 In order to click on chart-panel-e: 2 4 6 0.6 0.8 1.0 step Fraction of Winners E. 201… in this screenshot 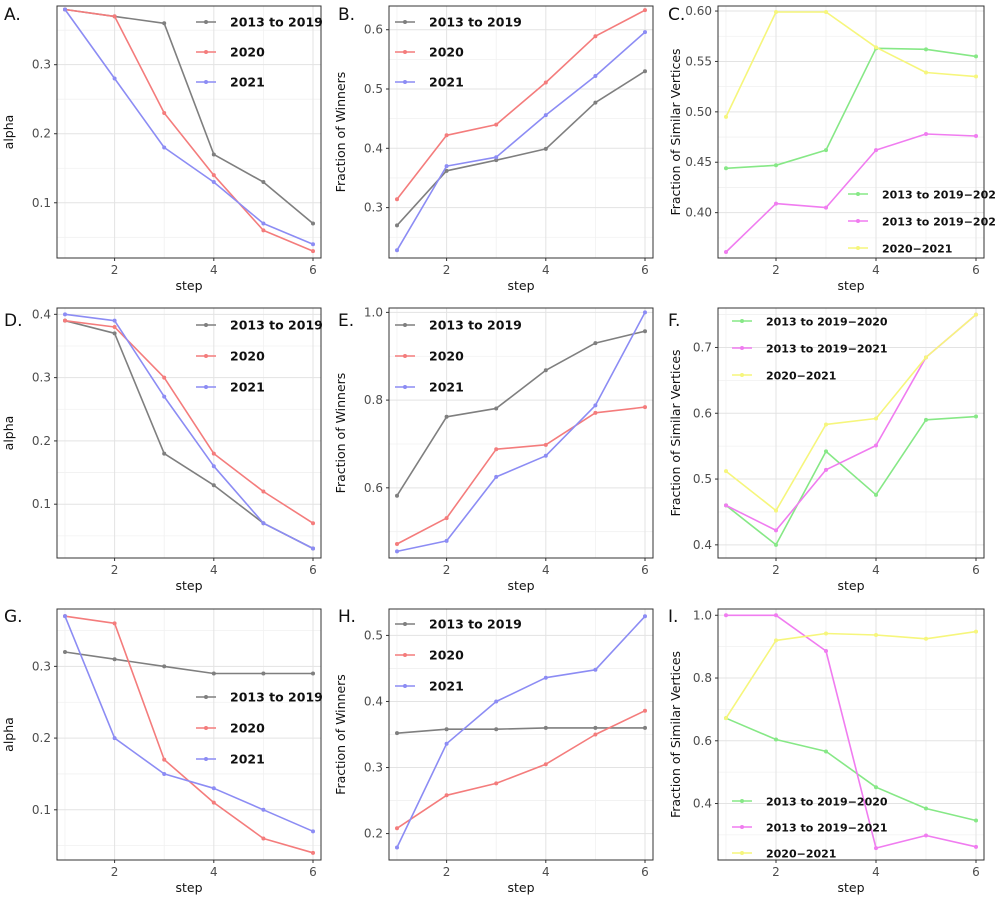, I will do `click(493, 449)`.